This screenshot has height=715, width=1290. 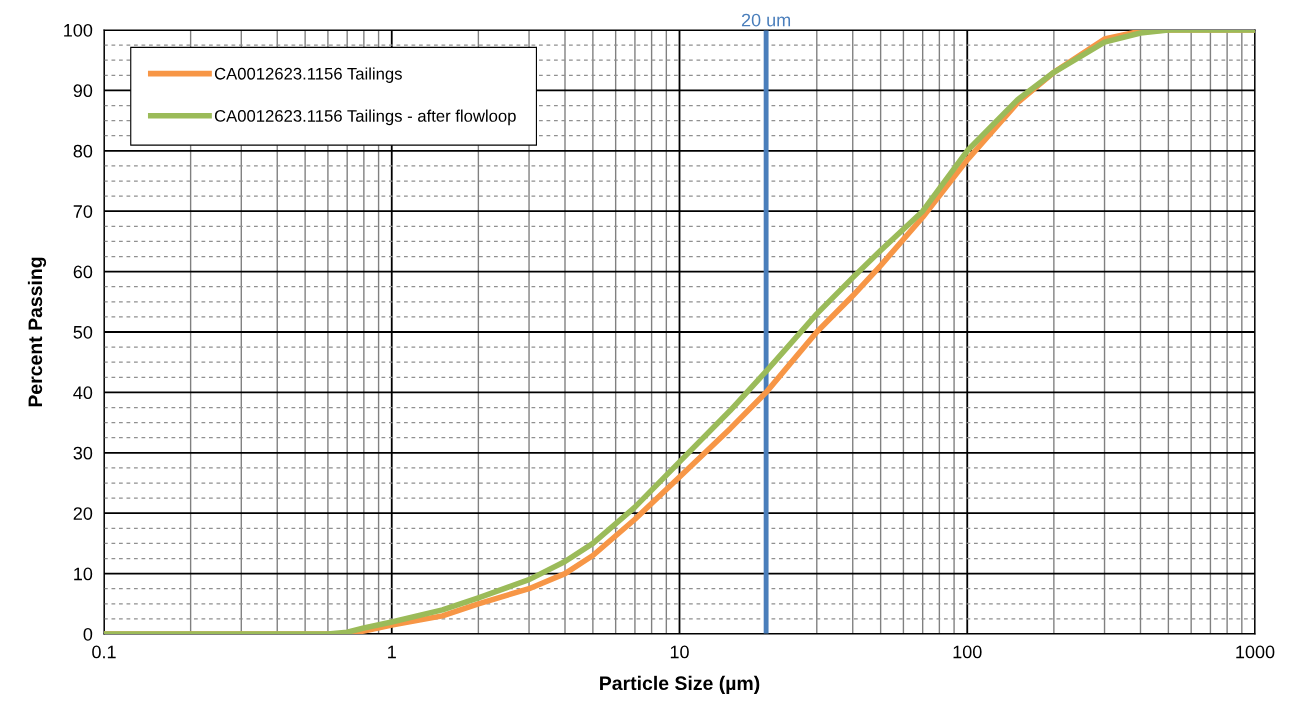 I want to click on y-tick-label: 0, so click(x=88, y=634).